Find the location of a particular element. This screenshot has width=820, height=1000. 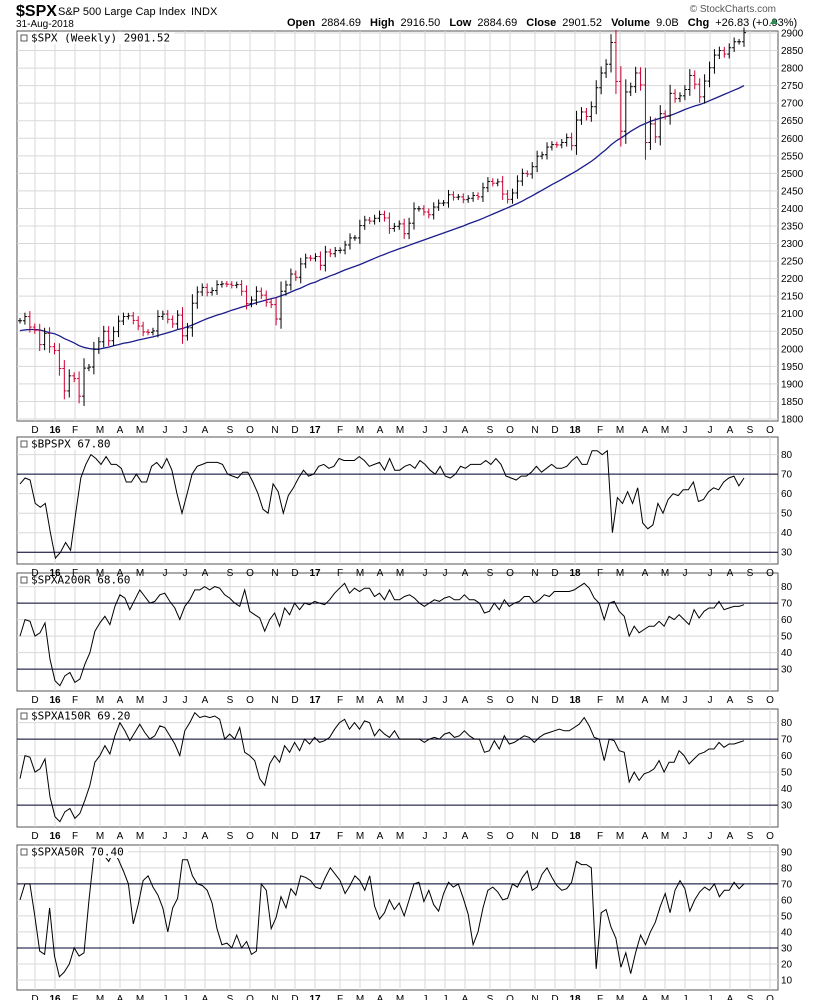

y-tick-label: 2700 is located at coordinates (792, 104).